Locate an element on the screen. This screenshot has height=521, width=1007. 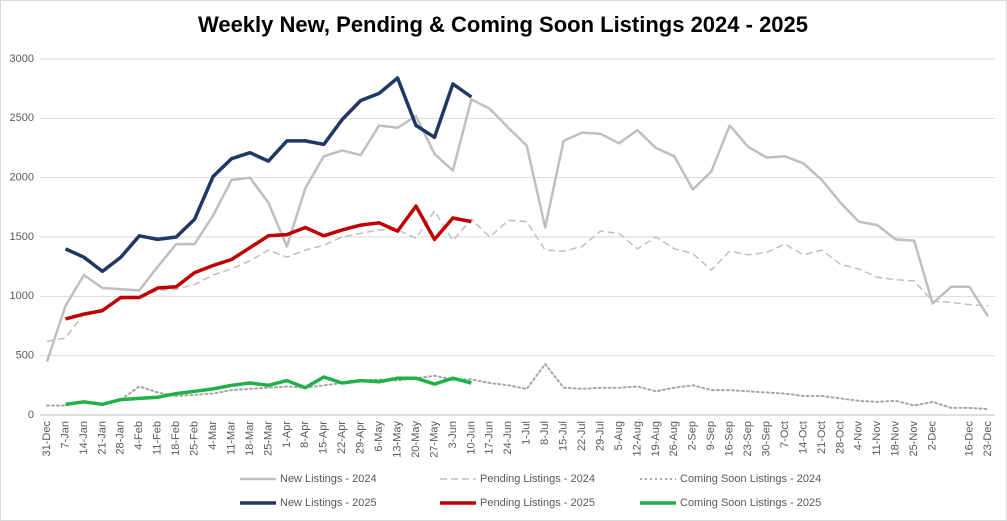
x-tick-label: 30-Sep is located at coordinates (766, 438).